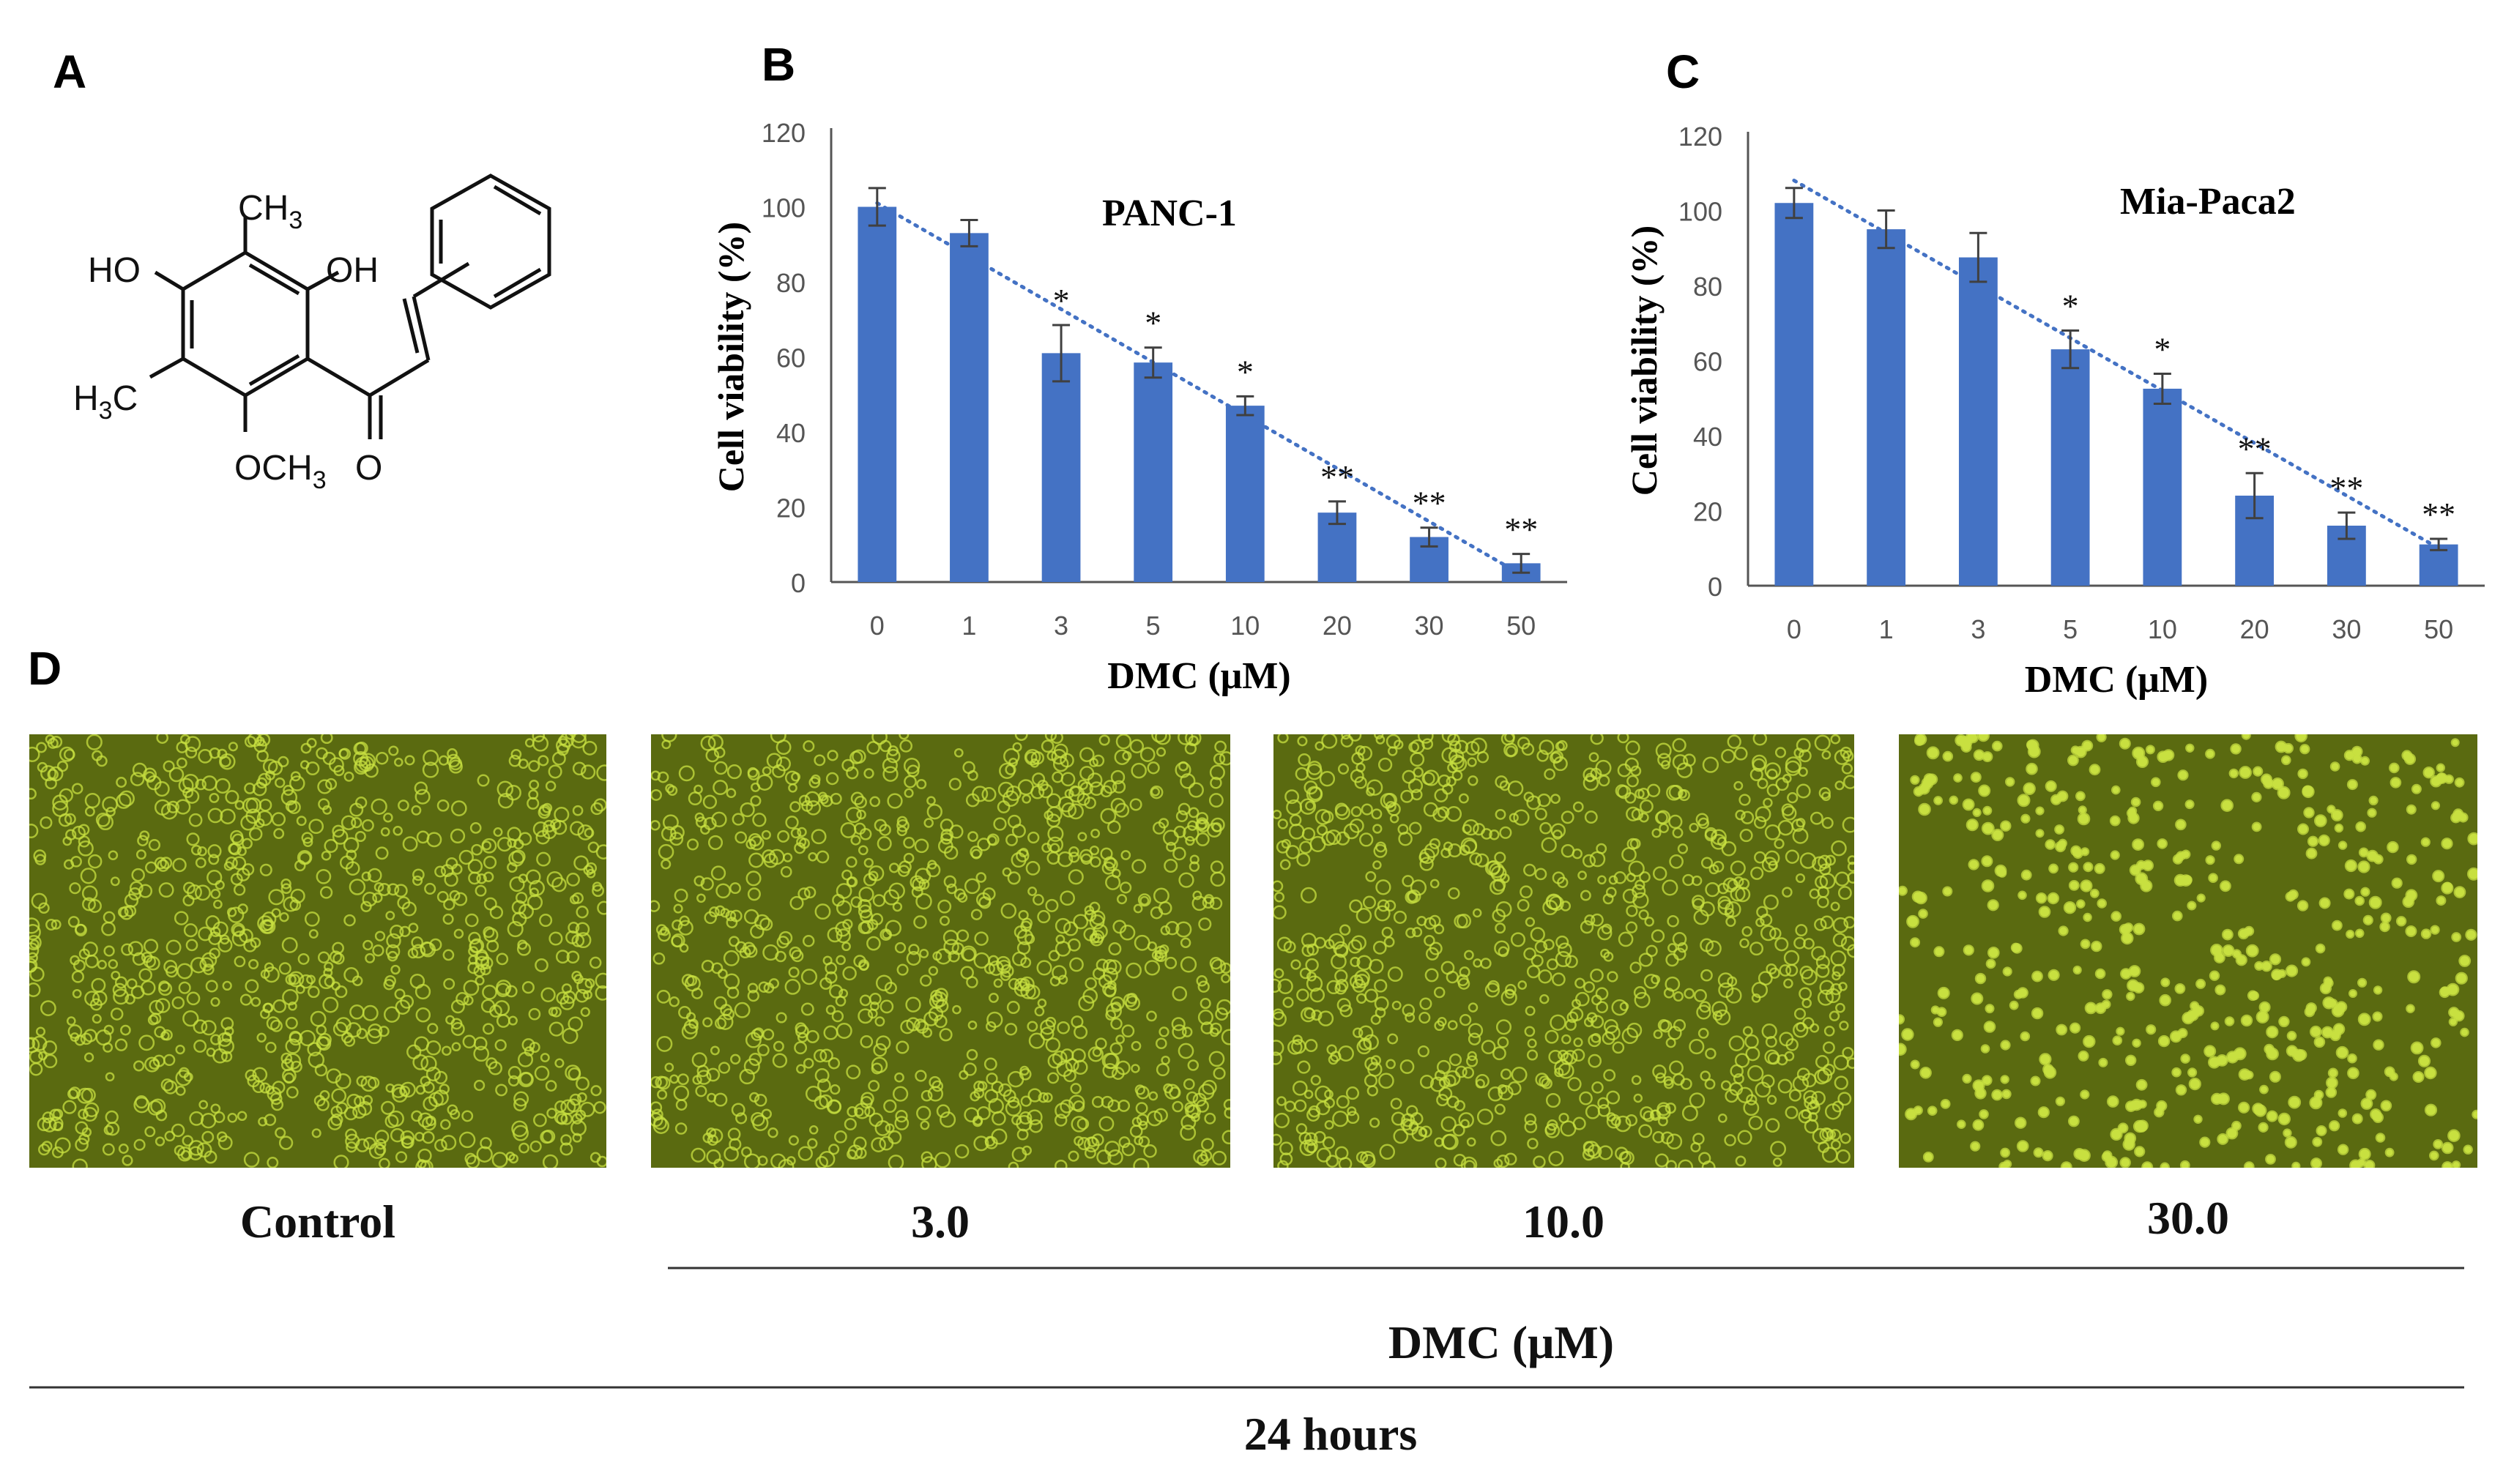 The image size is (2514, 1484). Describe the element at coordinates (317, 951) in the screenshot. I see `micrograph-control` at that location.